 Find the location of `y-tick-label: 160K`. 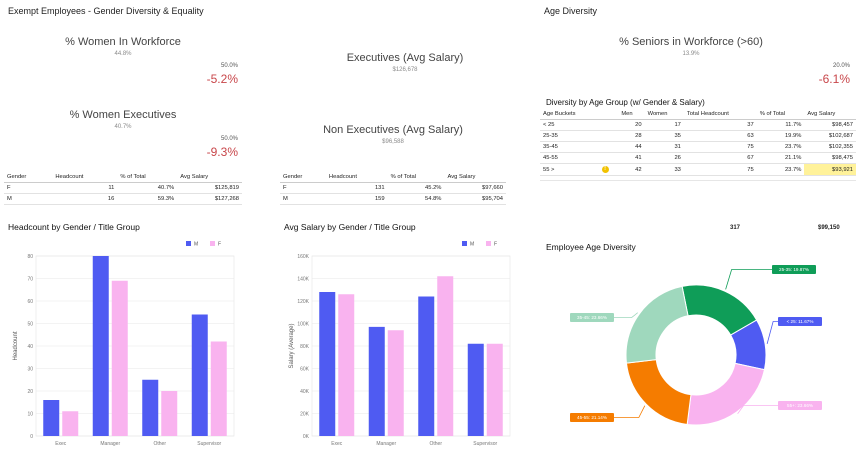

y-tick-label: 160K is located at coordinates (303, 257).